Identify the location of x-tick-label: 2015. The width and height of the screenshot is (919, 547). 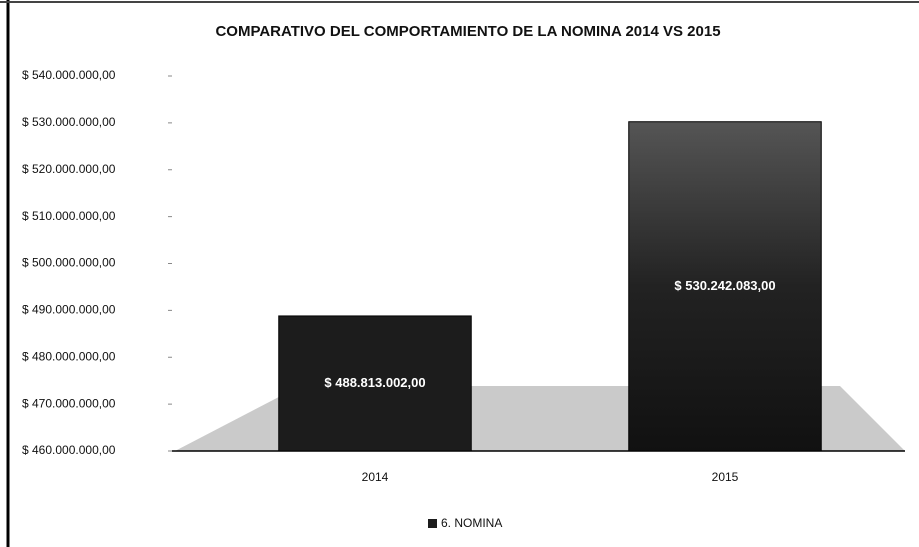
(725, 477).